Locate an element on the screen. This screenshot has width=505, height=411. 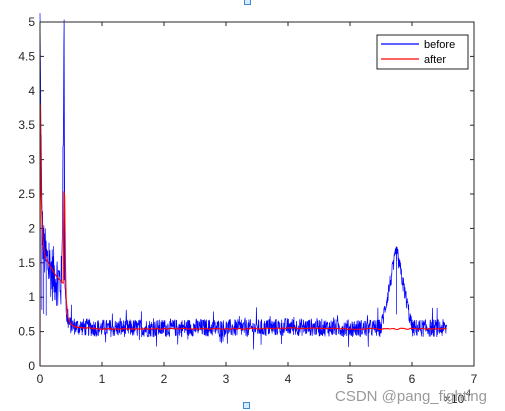
x-tick-labels: 0 1 2 3 4 5 6 7 is located at coordinates (257, 379).